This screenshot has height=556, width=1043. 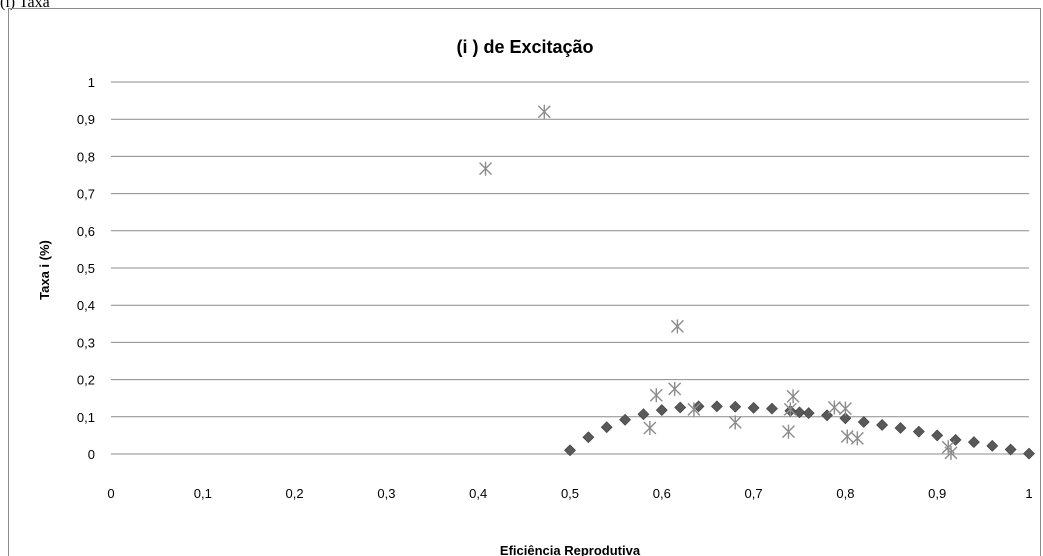 What do you see at coordinates (478, 493) in the screenshot?
I see `x-tick-label: 0,4` at bounding box center [478, 493].